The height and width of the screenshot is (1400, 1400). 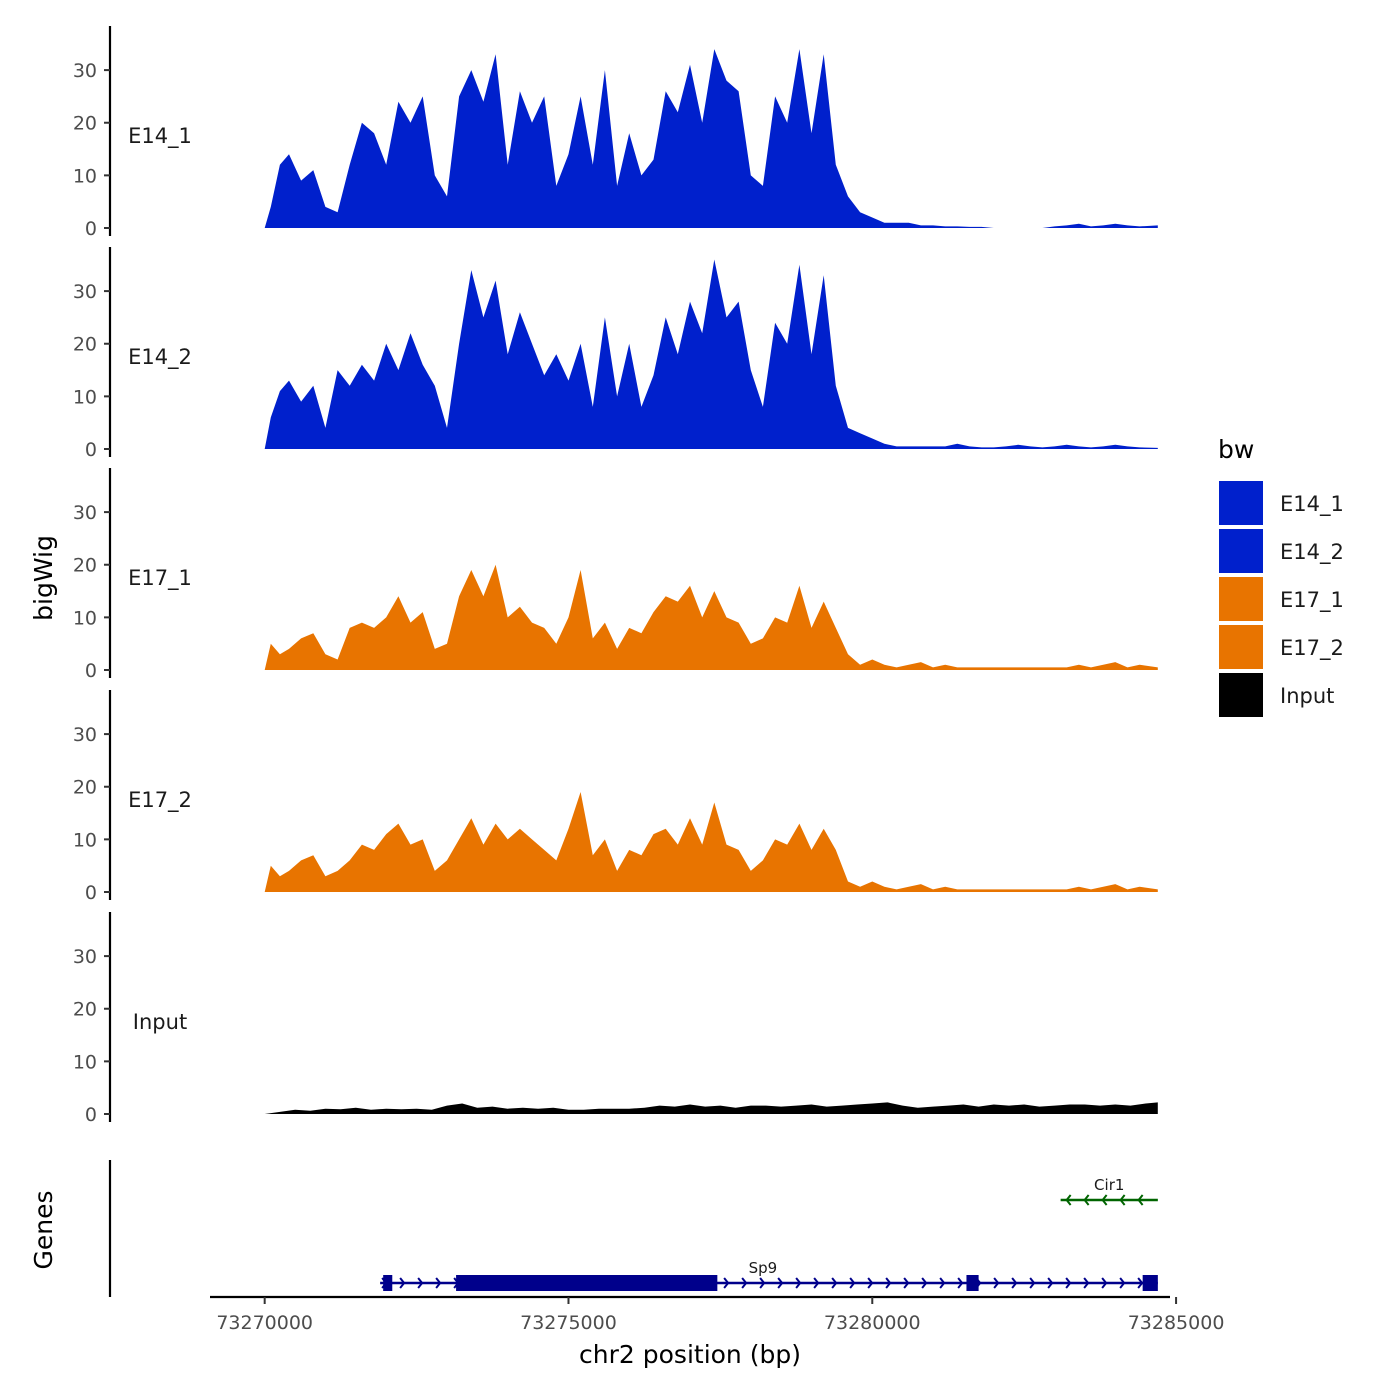 I want to click on track-label: E14_1, so click(x=160, y=136).